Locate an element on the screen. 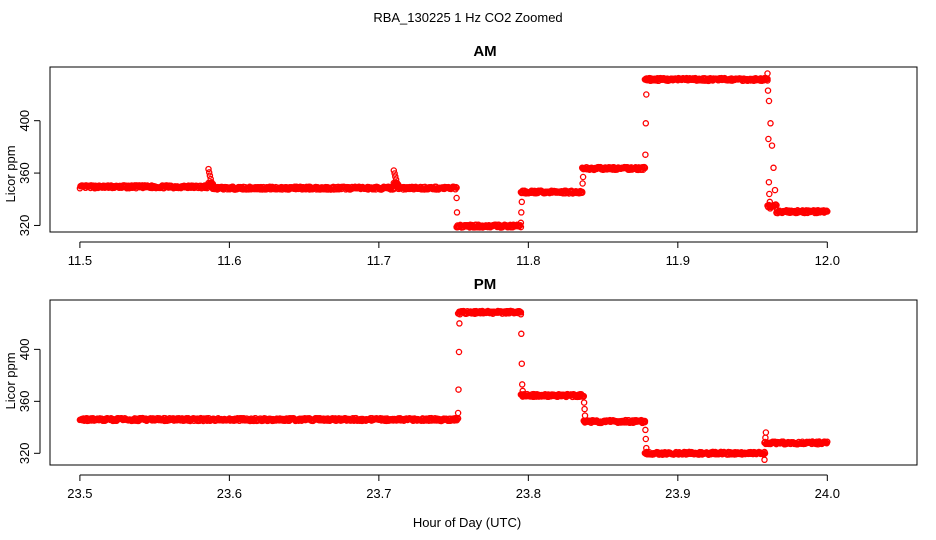  pm-x-tick-label: 23.7 is located at coordinates (378, 493).